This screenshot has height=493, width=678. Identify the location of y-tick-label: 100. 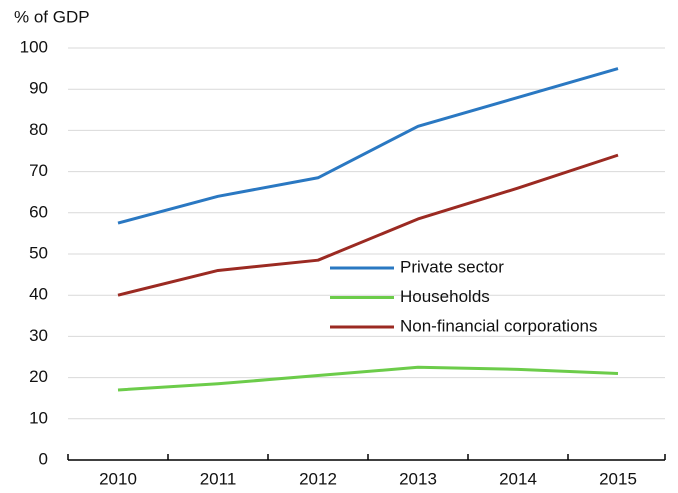
(34, 46).